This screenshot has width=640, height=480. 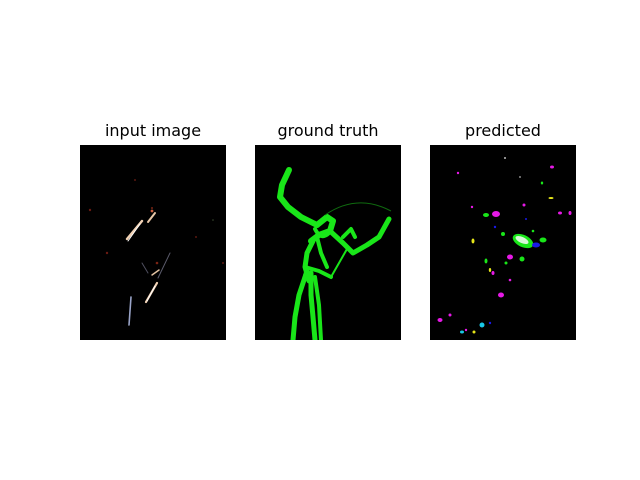 What do you see at coordinates (503, 130) in the screenshot?
I see `predicted-title: predicted` at bounding box center [503, 130].